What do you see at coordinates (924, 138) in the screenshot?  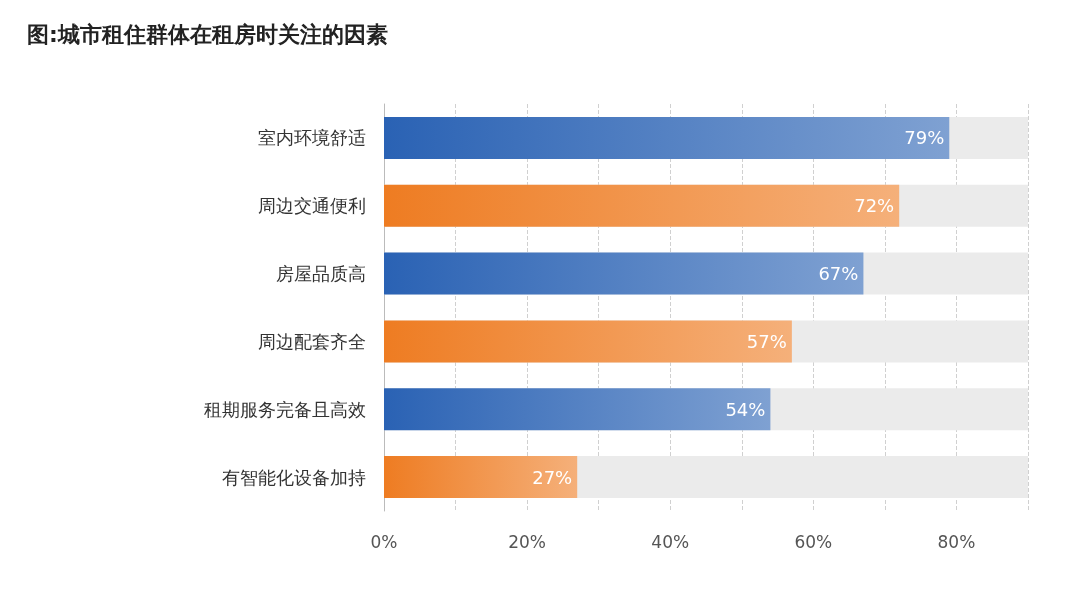 I see `data-label: 79%` at bounding box center [924, 138].